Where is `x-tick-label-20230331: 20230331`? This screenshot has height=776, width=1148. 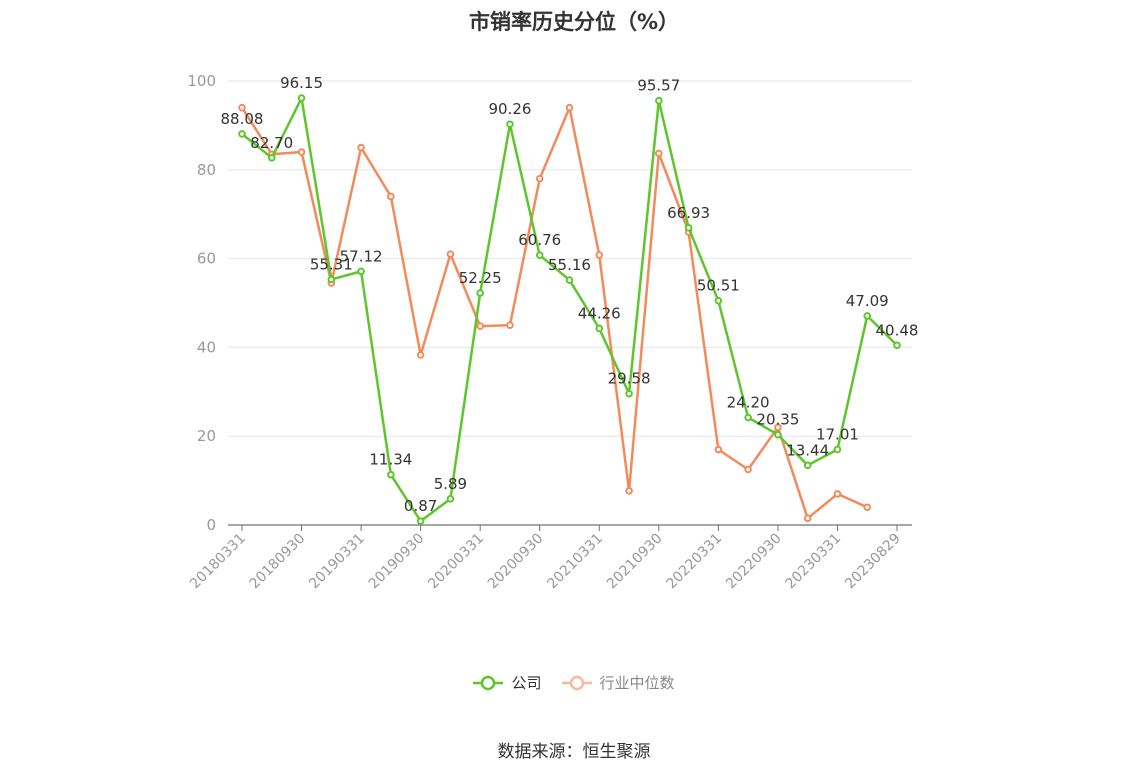 x-tick-label-20230331: 20230331 is located at coordinates (814, 562).